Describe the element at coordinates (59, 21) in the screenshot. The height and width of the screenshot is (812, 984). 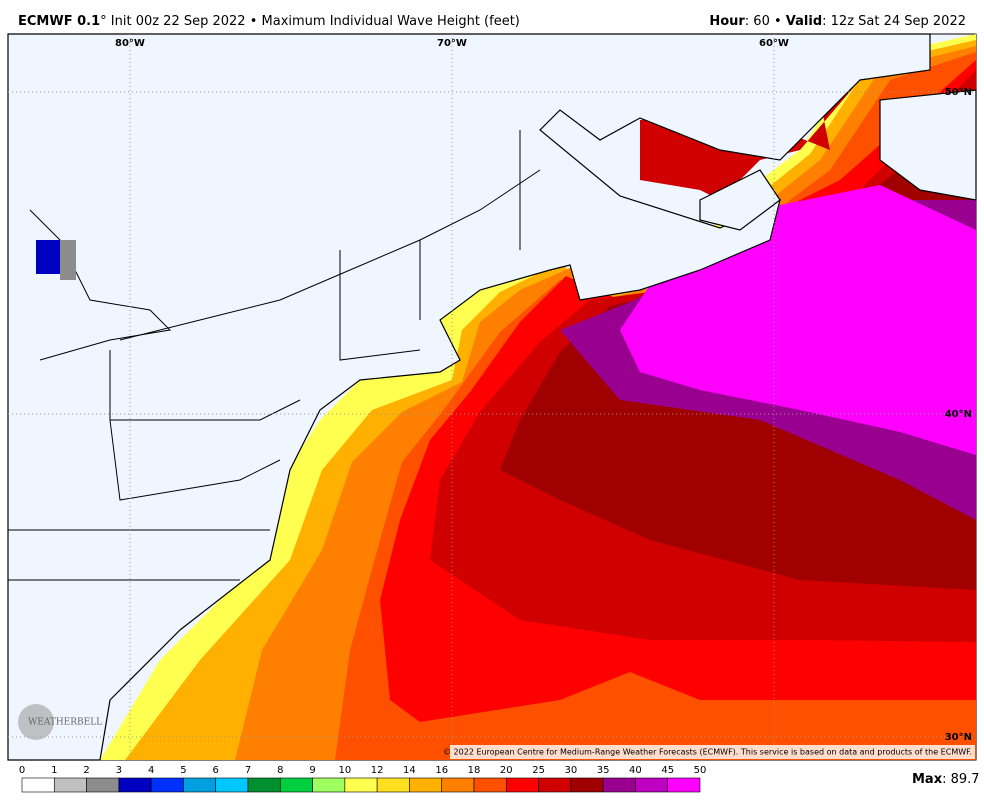
I see `model: ECMWF 0.1` at that location.